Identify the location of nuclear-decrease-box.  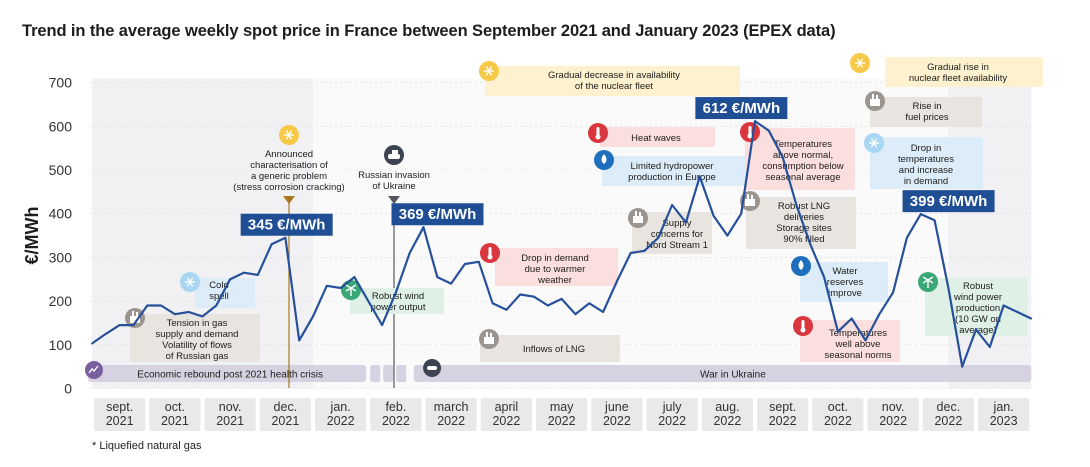
(612, 81).